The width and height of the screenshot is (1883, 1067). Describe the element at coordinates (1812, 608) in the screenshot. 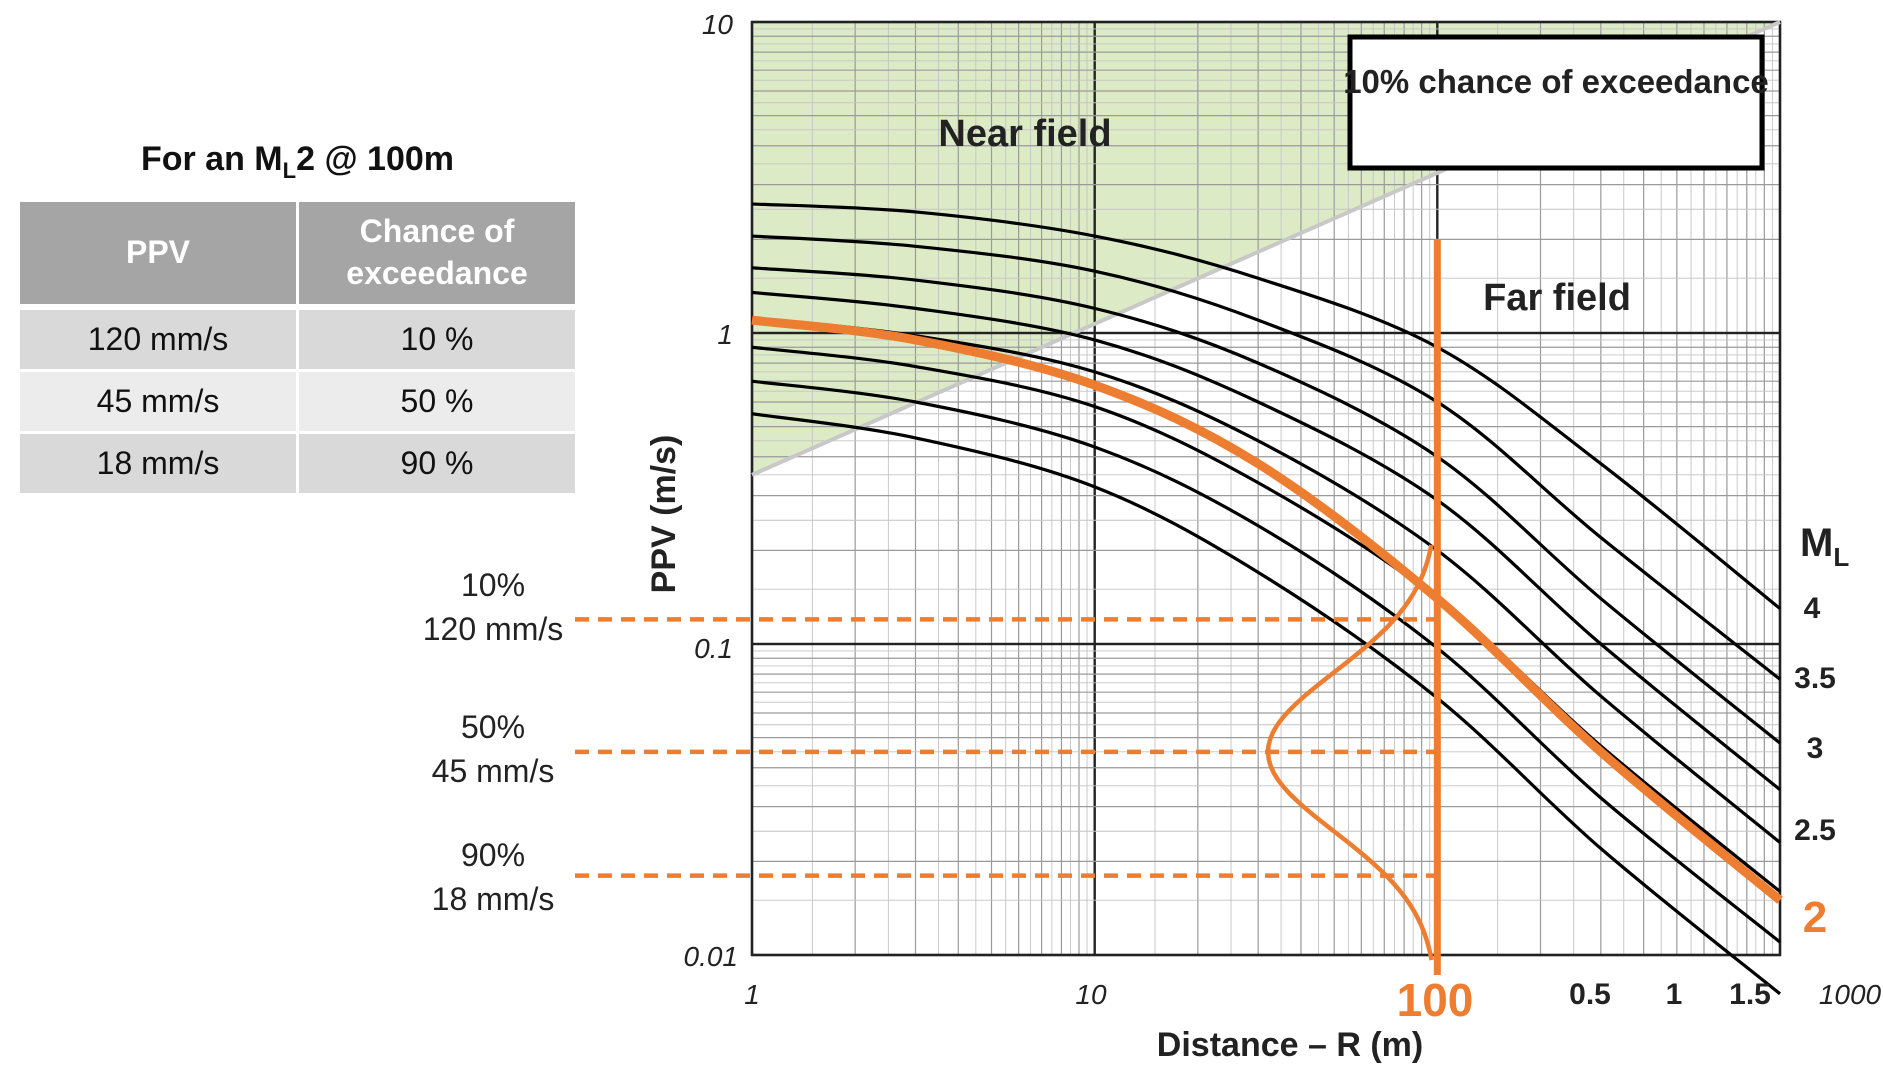

I see `magnitude-label: 4` at that location.